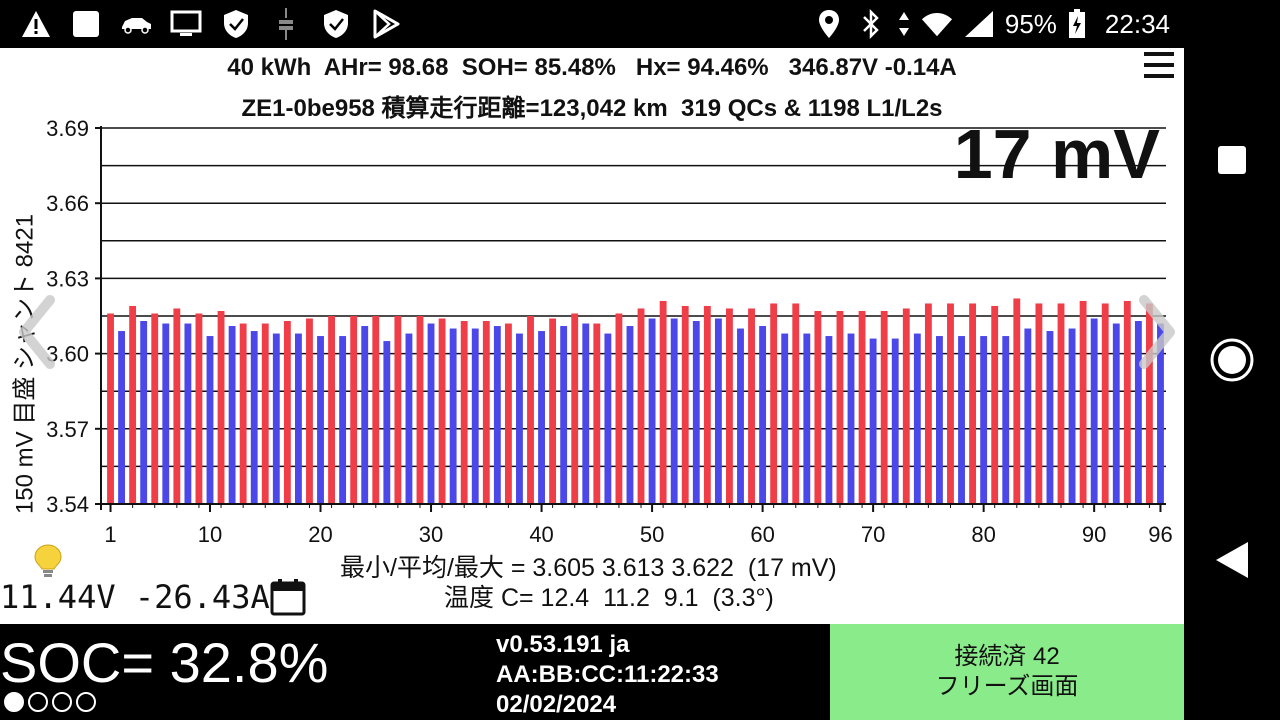 Image resolution: width=1280 pixels, height=720 pixels. What do you see at coordinates (1077, 24) in the screenshot?
I see `battery-icon` at bounding box center [1077, 24].